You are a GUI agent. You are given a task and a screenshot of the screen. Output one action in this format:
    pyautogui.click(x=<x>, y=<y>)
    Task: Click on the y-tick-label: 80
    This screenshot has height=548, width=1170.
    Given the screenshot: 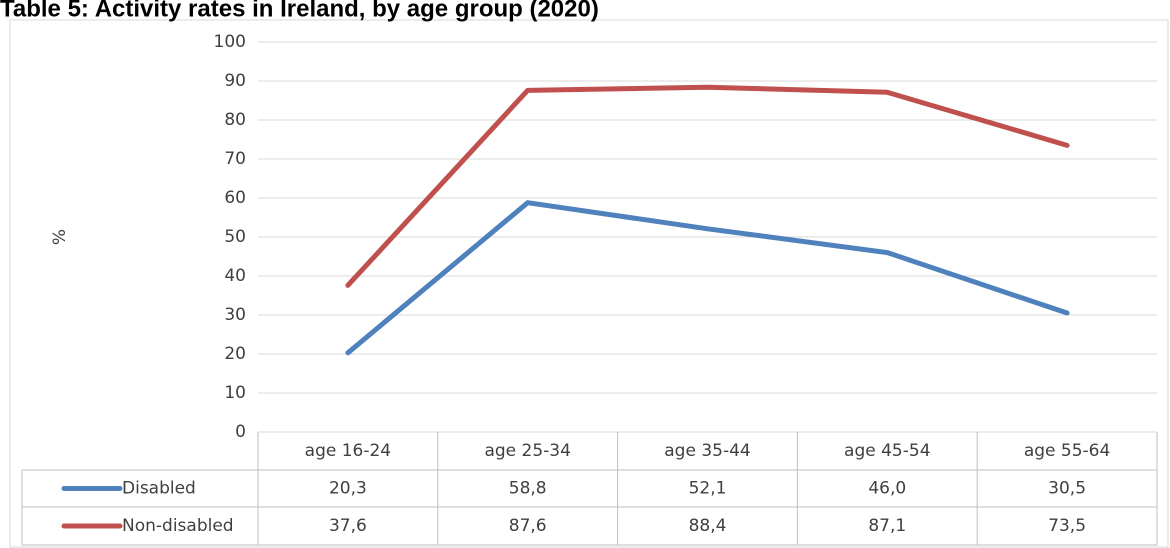 What is the action you would take?
    pyautogui.click(x=235, y=120)
    